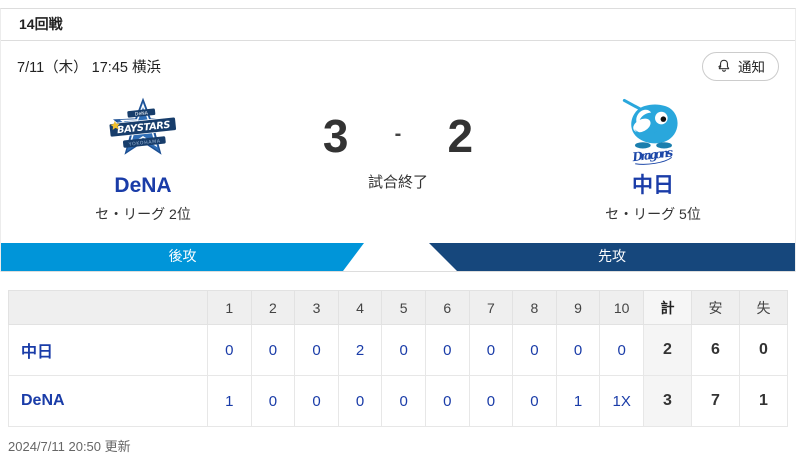 The image size is (796, 455). What do you see at coordinates (143, 131) in the screenshot?
I see `baystars-logo: DeNA BAYSTARS YOKOHAMA` at bounding box center [143, 131].